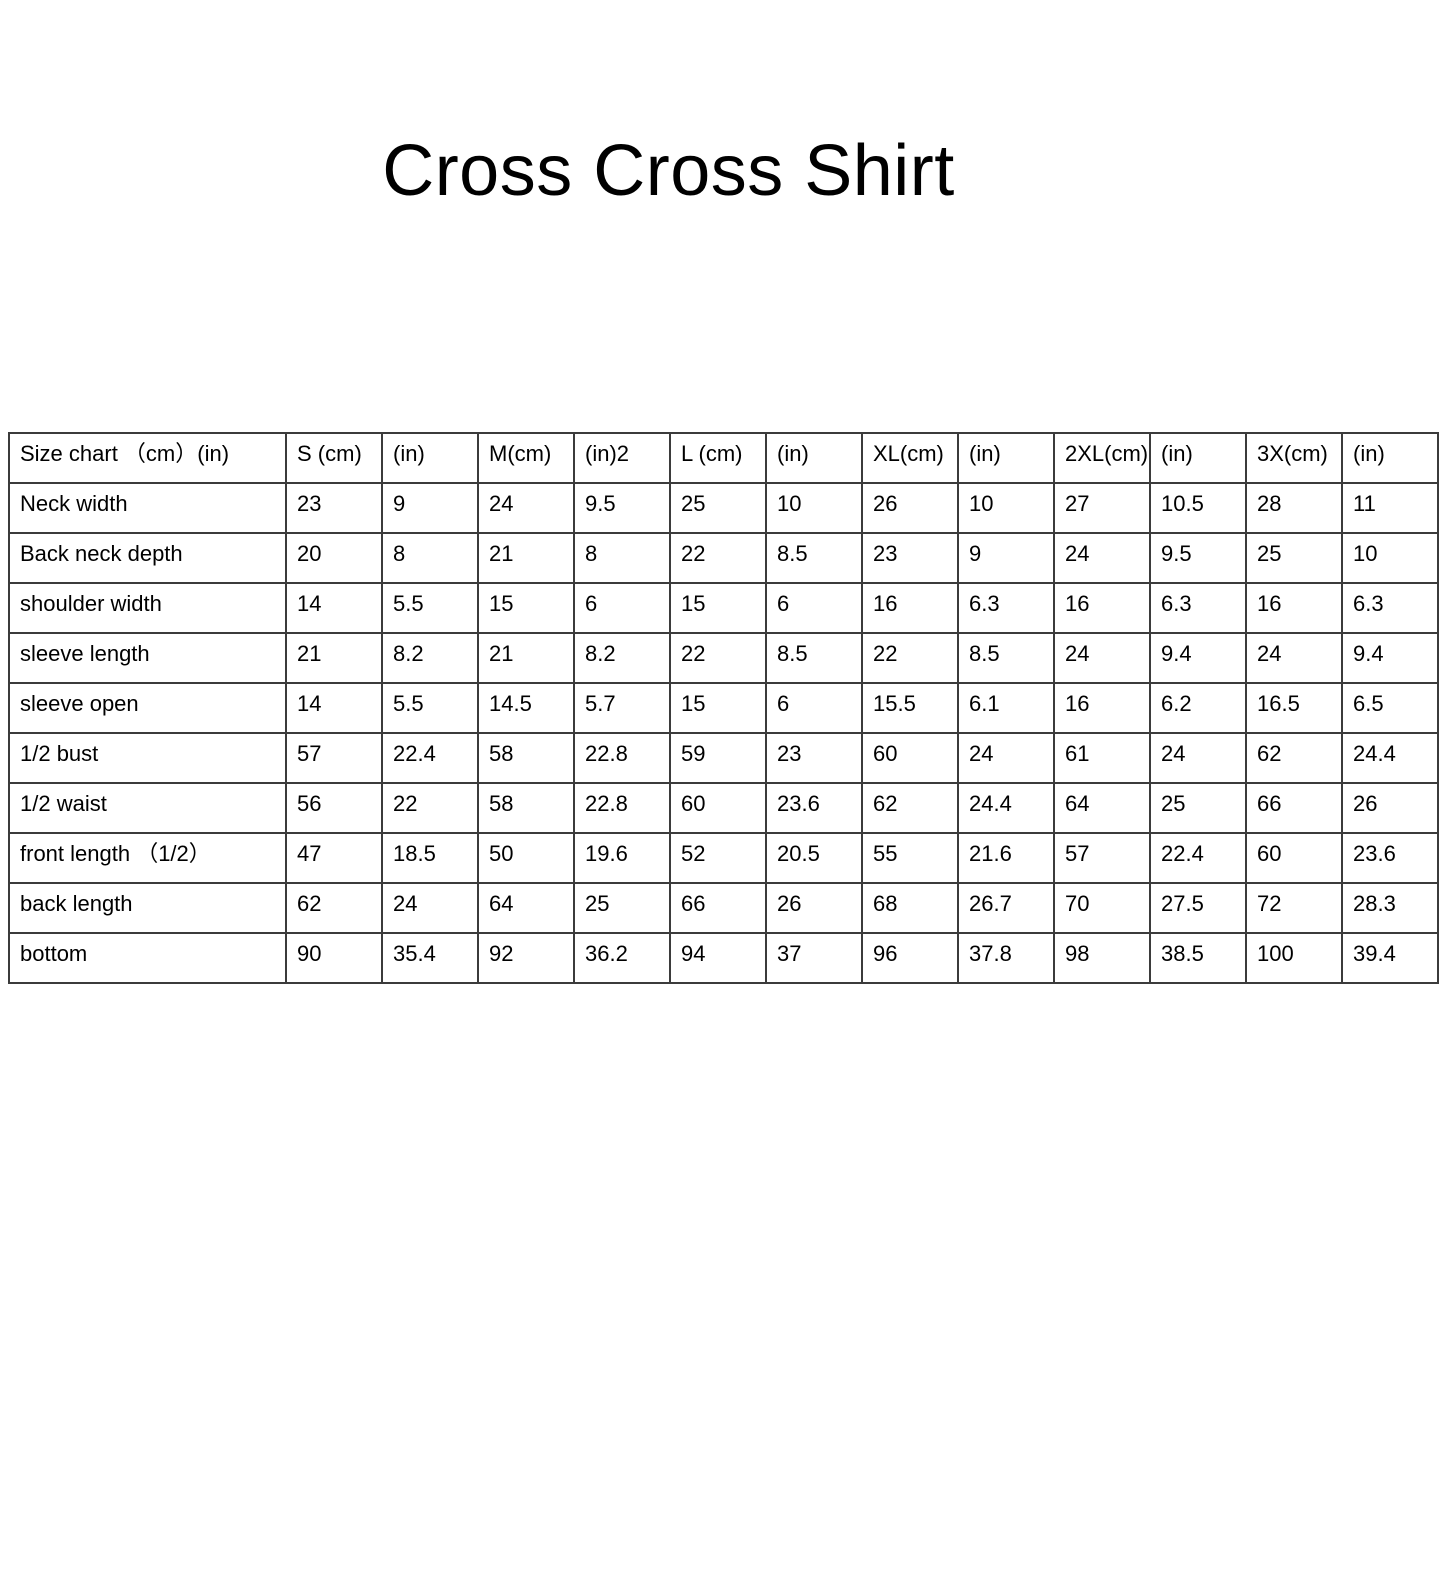 The image size is (1445, 1575). I want to click on table-row: Neck width 23 9 24 9.5 25 10 26 10 27 10.5 28 11, so click(723, 508).